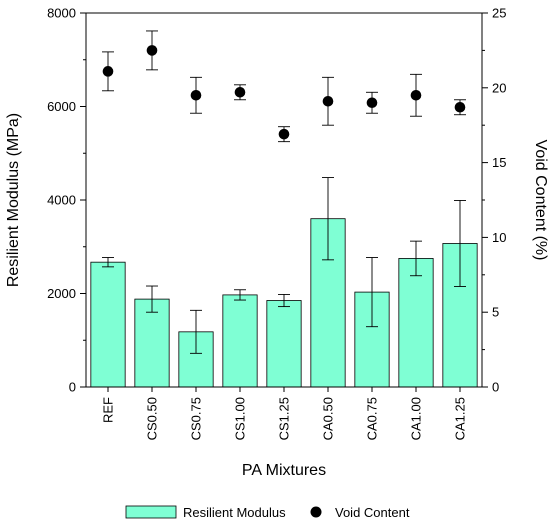  I want to click on point-CS1.25, so click(284, 134).